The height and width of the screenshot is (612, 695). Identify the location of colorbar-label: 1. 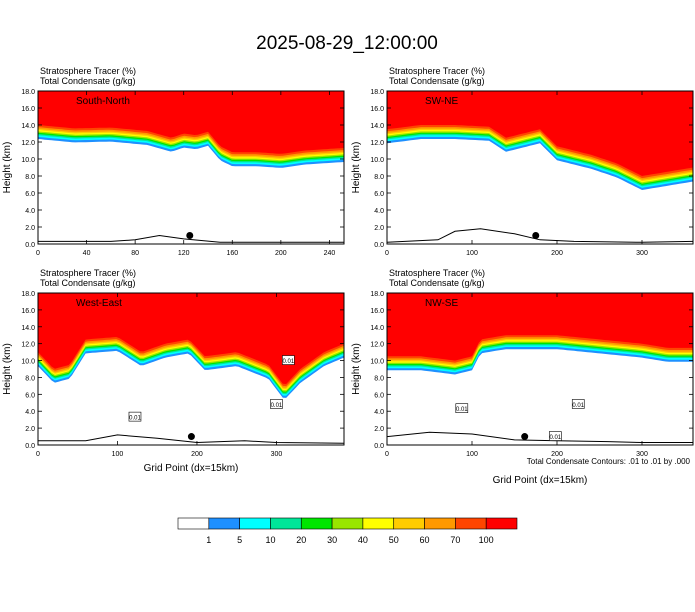
(208, 540).